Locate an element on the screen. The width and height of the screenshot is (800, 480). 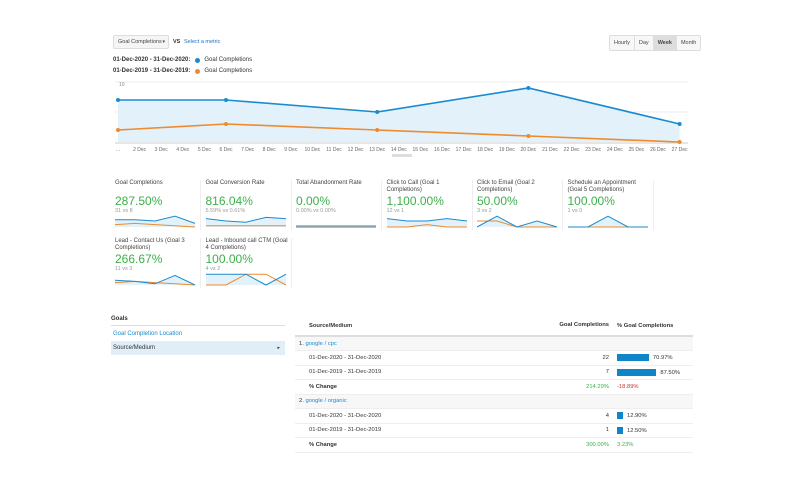
scorecard-value: 1,100.00% is located at coordinates (415, 201).